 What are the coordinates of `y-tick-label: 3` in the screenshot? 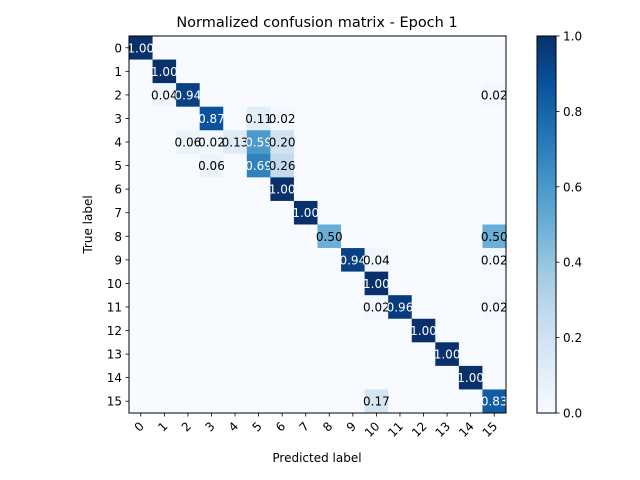 It's located at (118, 119).